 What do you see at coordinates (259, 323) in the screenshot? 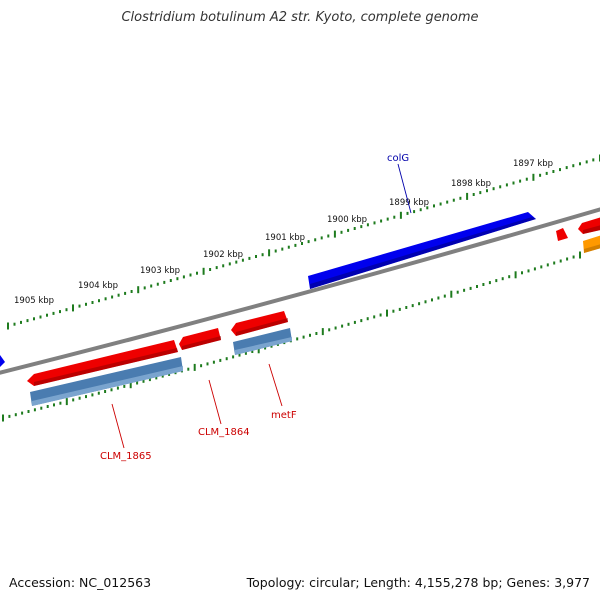
I see `feature-metF-red` at bounding box center [259, 323].